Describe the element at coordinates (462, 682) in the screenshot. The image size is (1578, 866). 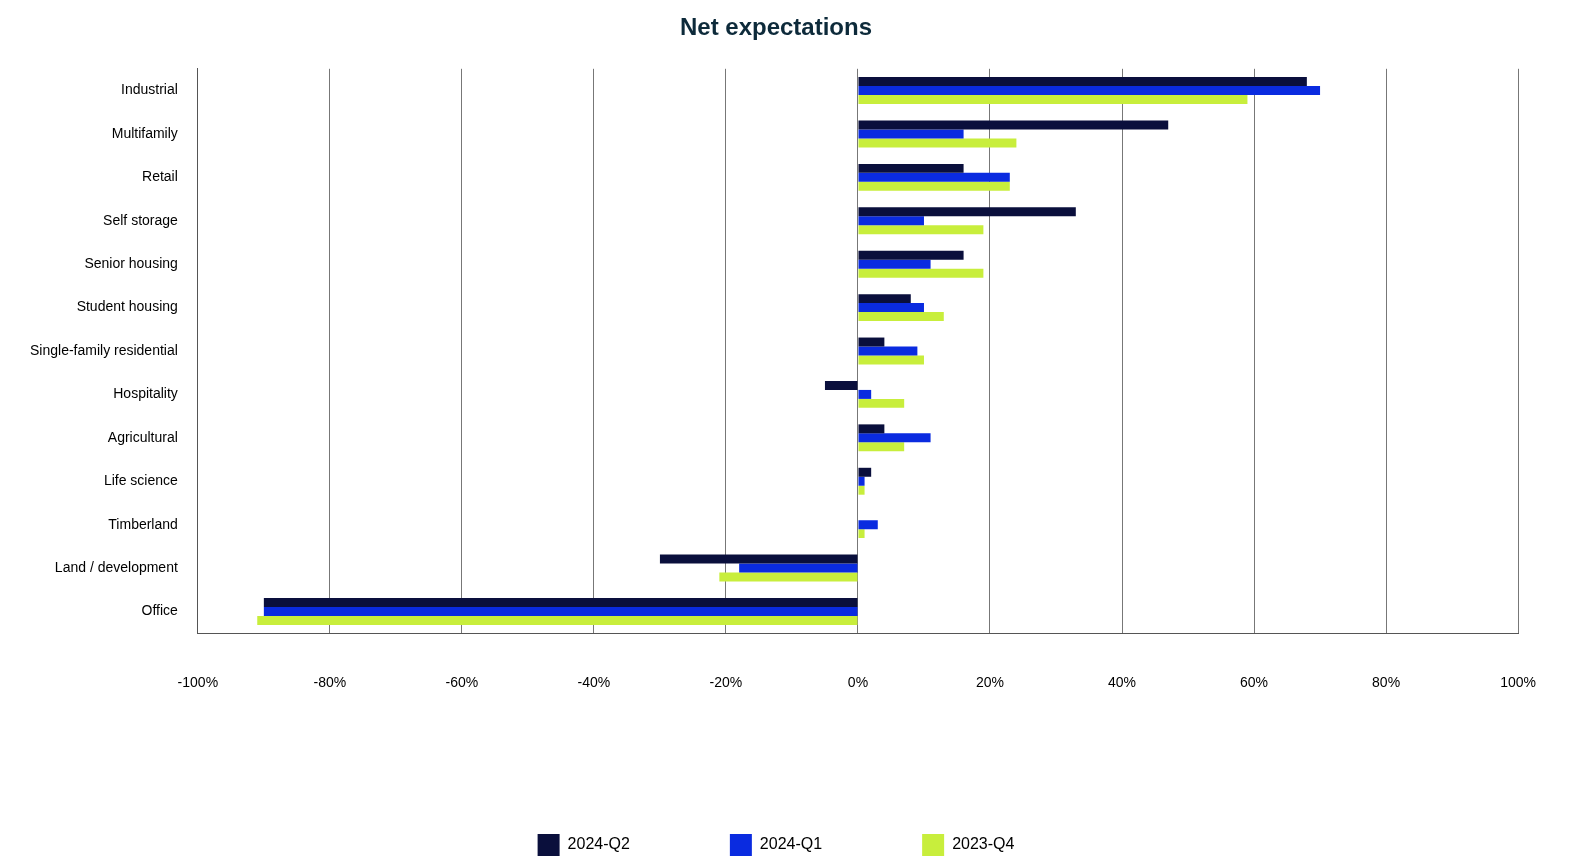
I see `x-tick-label: -60%` at that location.